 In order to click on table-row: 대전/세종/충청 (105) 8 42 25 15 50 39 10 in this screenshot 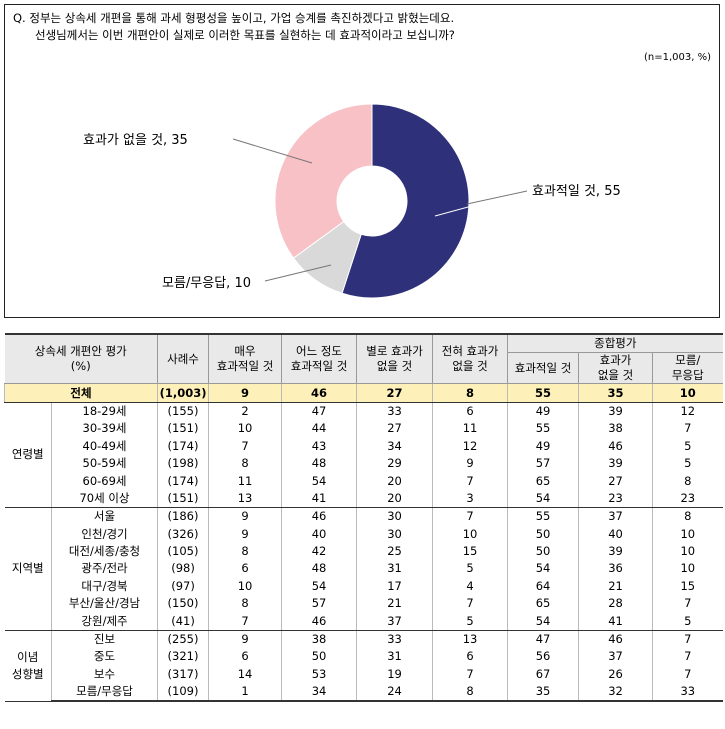, I will do `click(364, 551)`.